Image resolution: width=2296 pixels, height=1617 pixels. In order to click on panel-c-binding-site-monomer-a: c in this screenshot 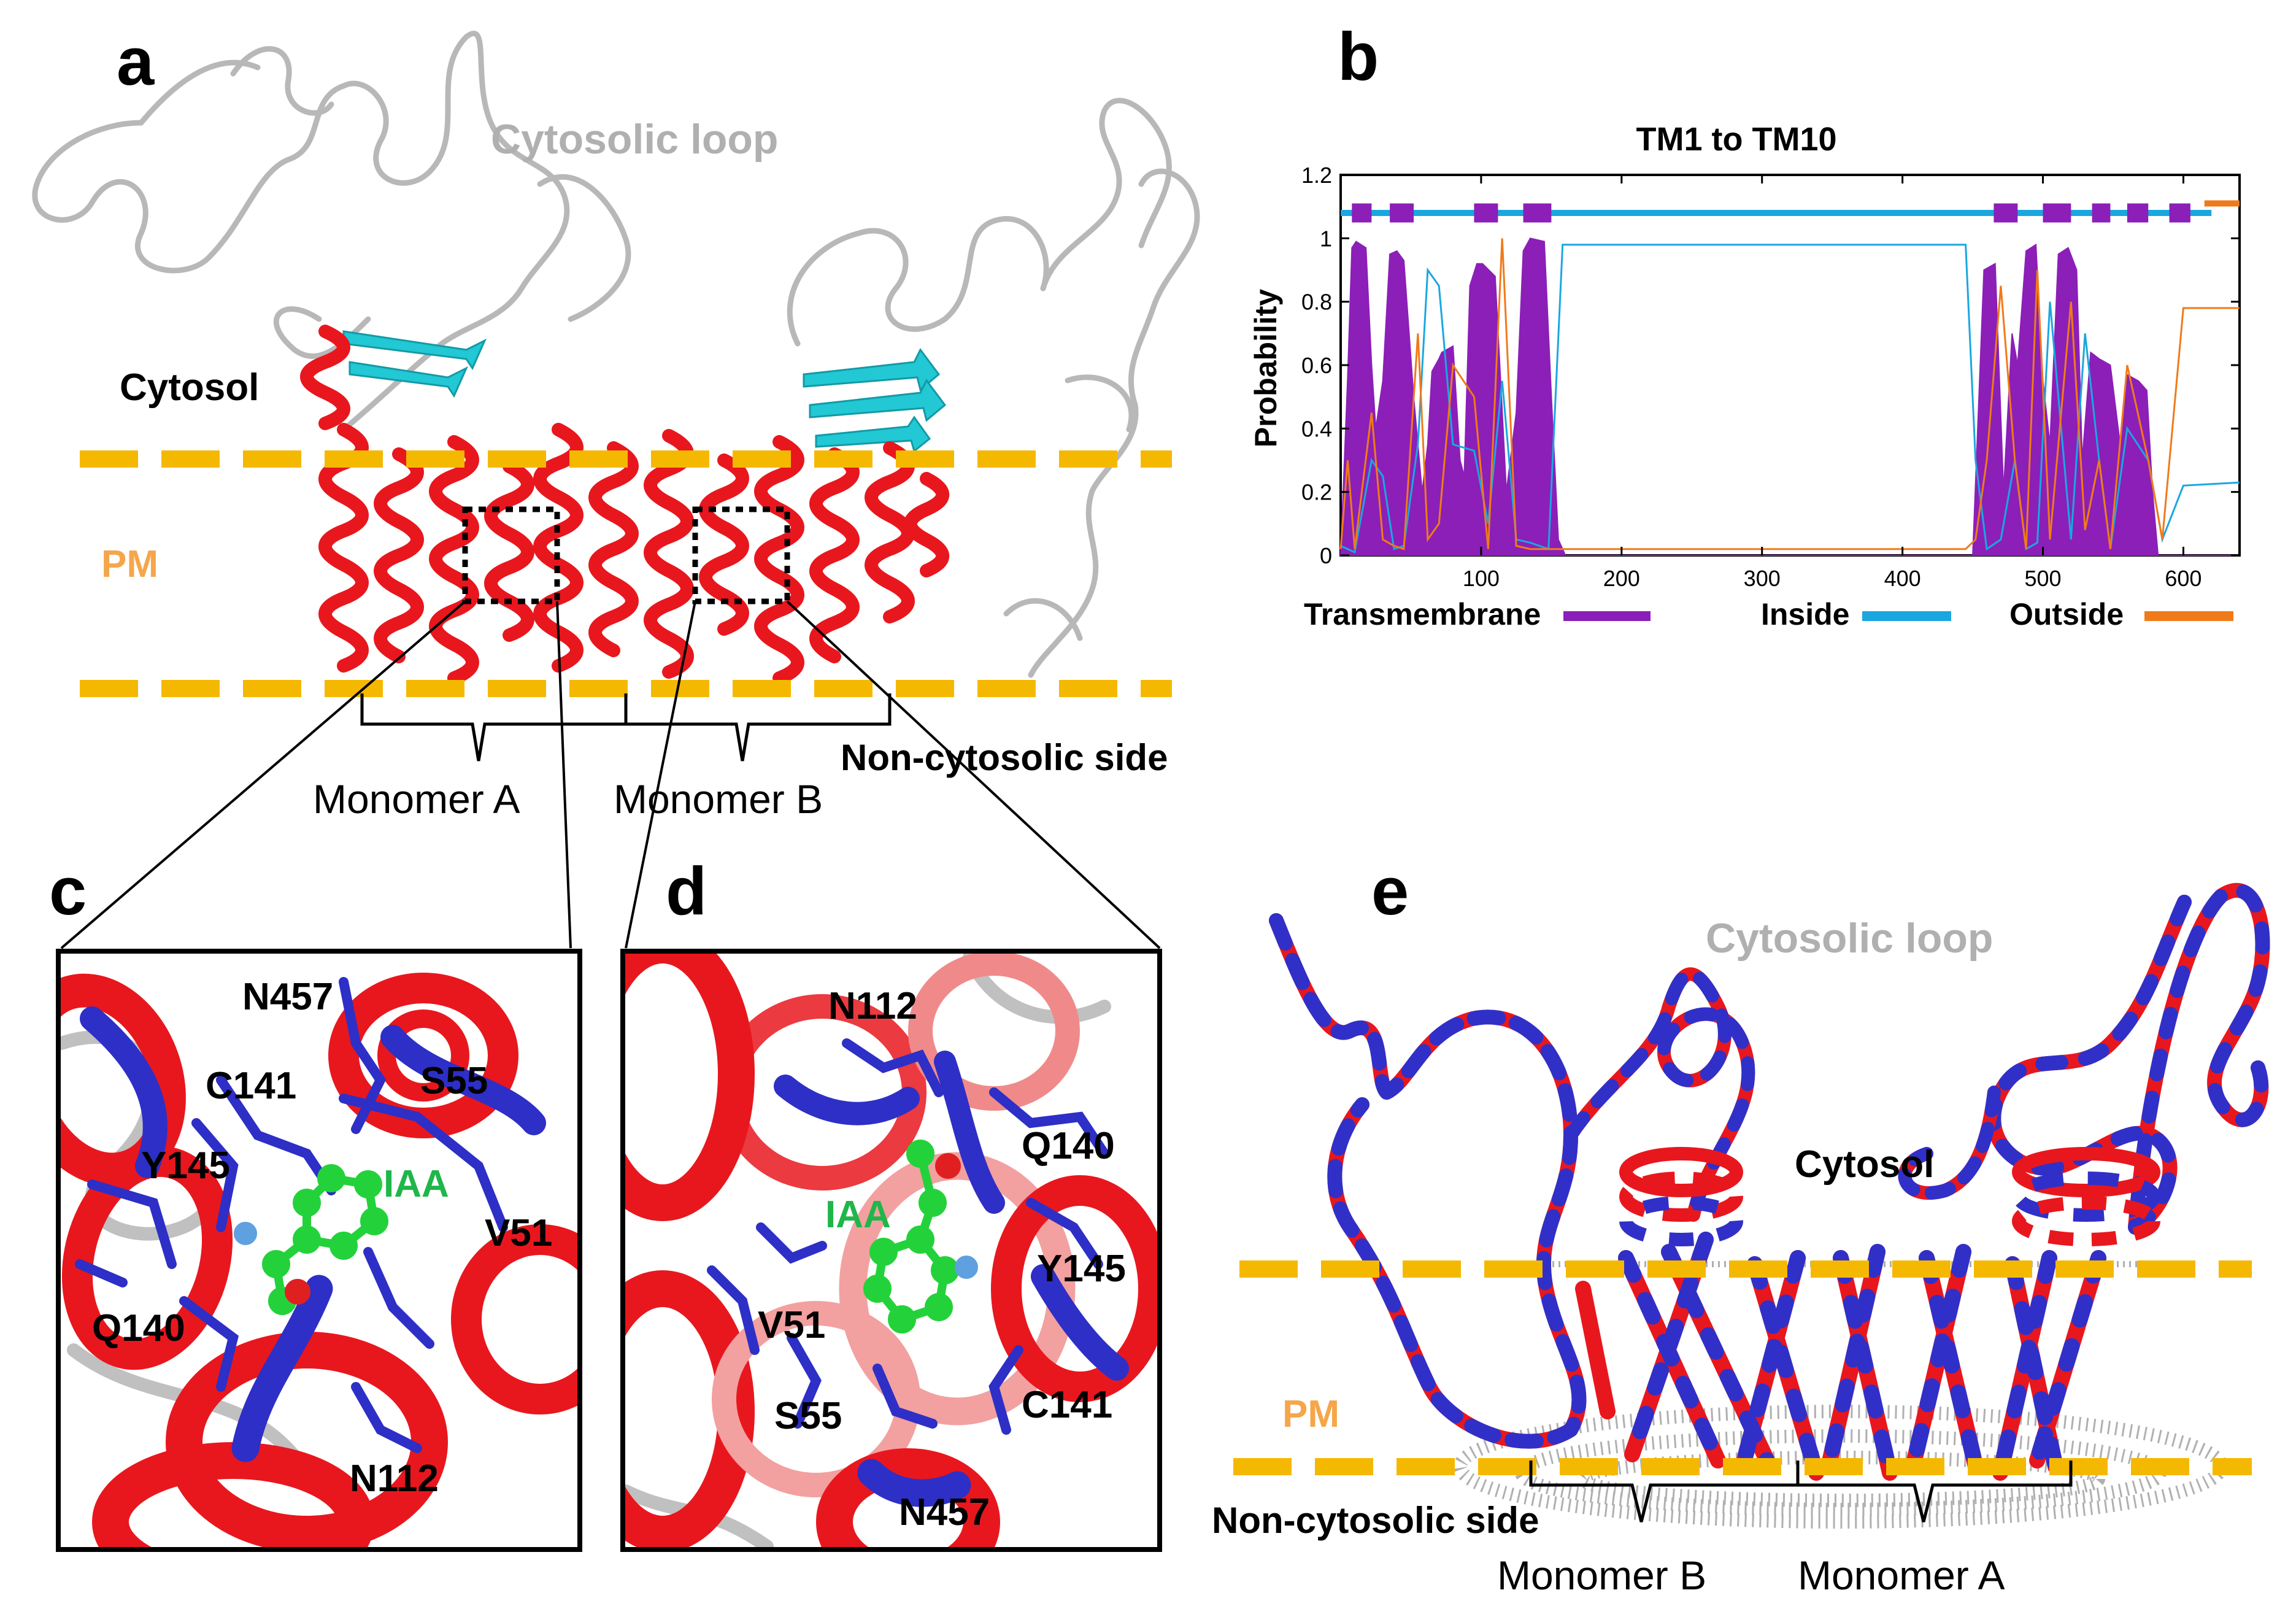, I will do `click(315, 1203)`.